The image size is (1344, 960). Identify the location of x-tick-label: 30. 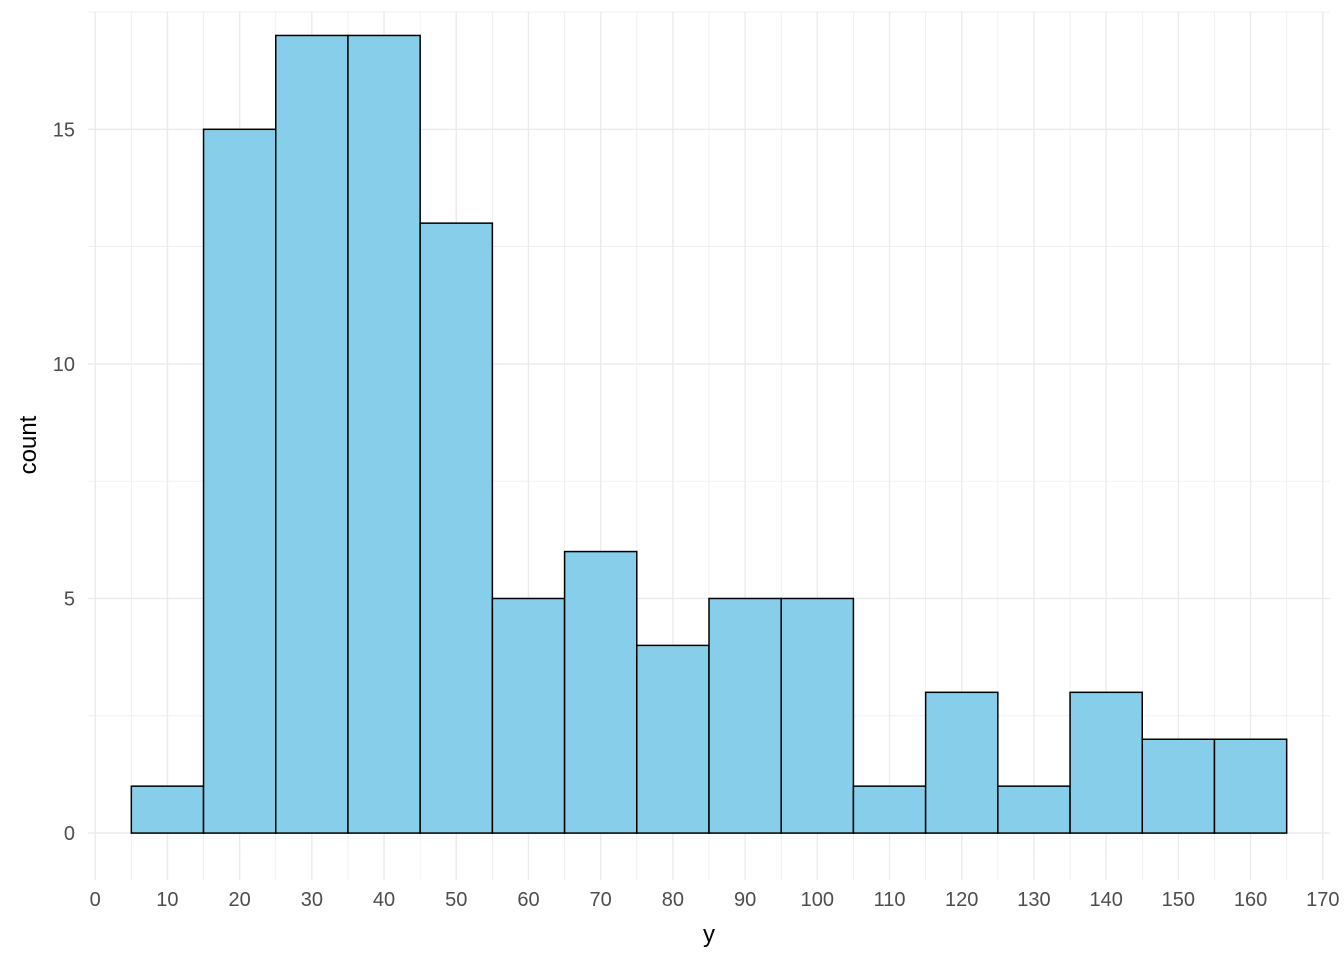
(312, 900).